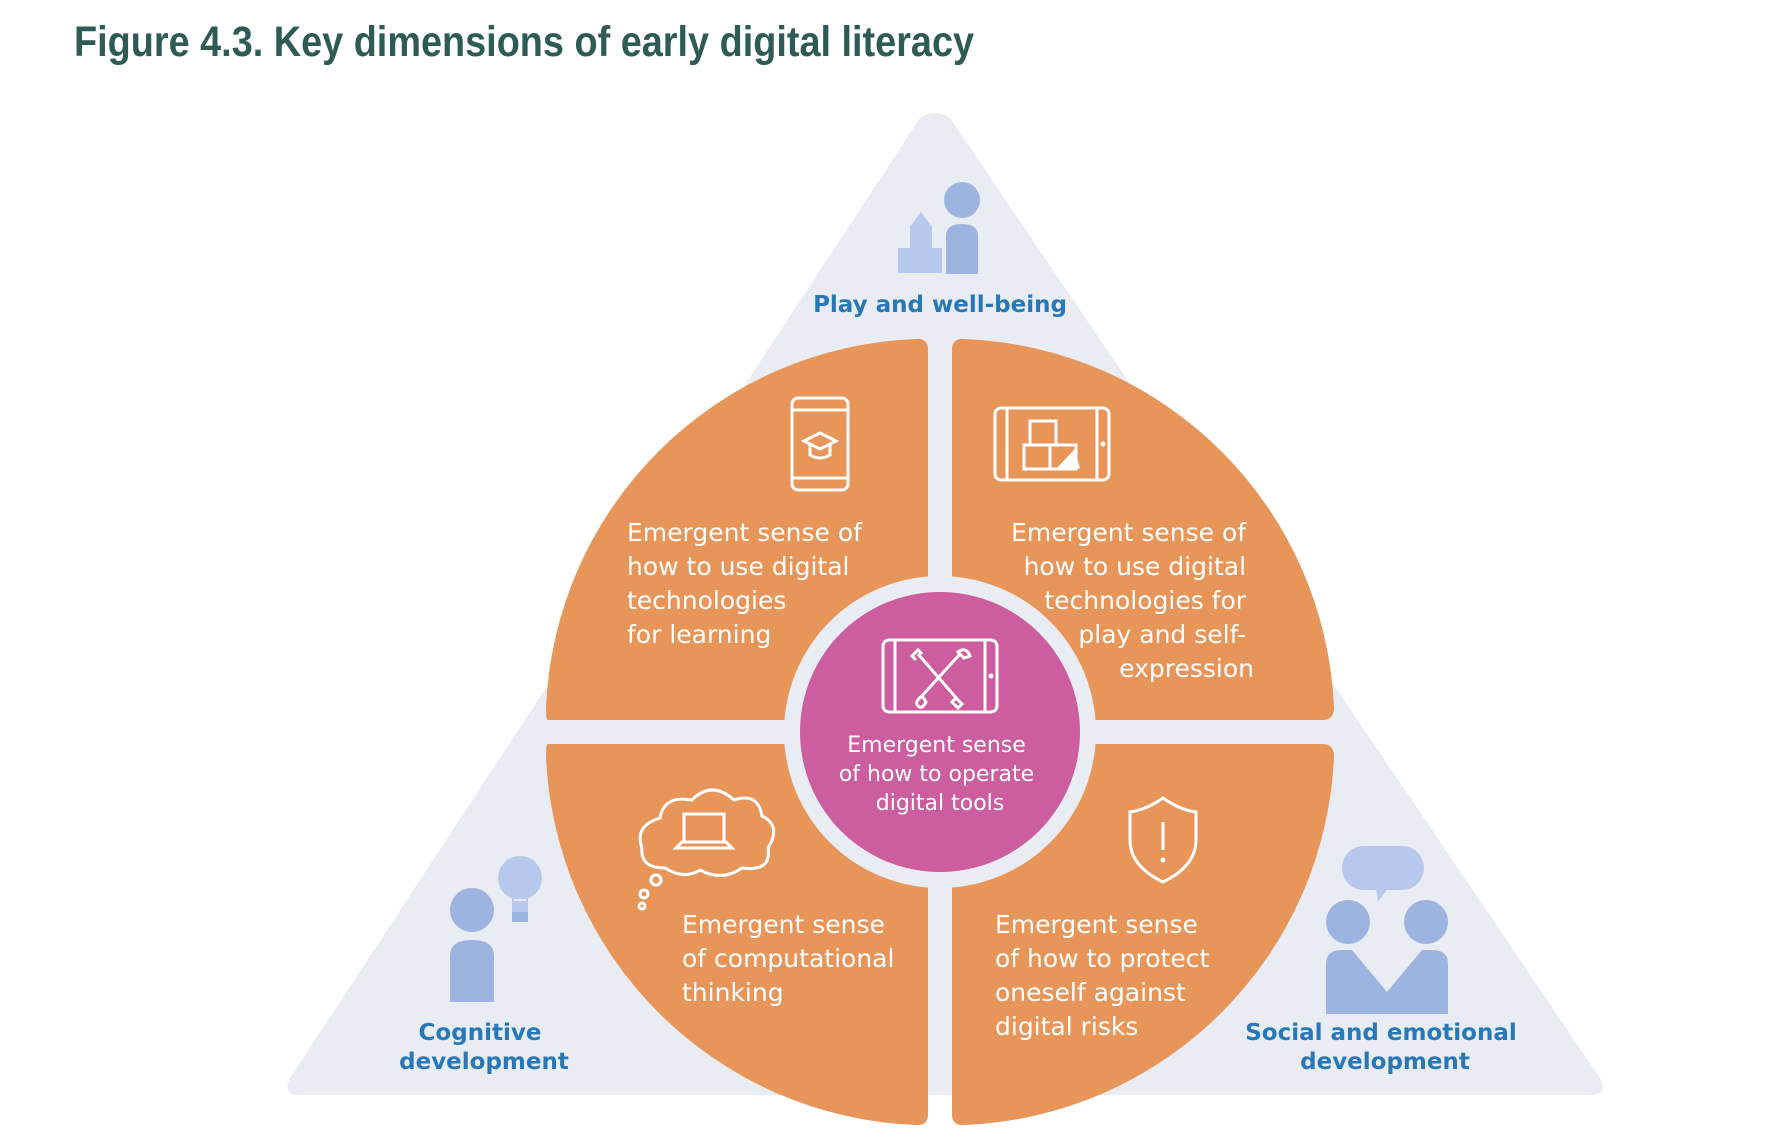 The width and height of the screenshot is (1772, 1148). Describe the element at coordinates (792, 958) in the screenshot. I see `quadrant-text-bottom-left: Emergent sense of computational thinking` at that location.